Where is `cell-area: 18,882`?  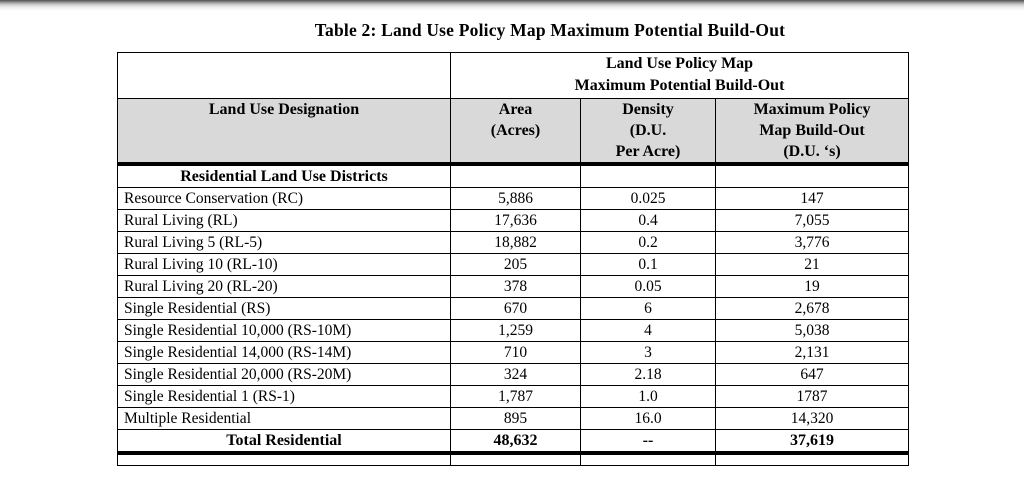 cell-area: 18,882 is located at coordinates (515, 242).